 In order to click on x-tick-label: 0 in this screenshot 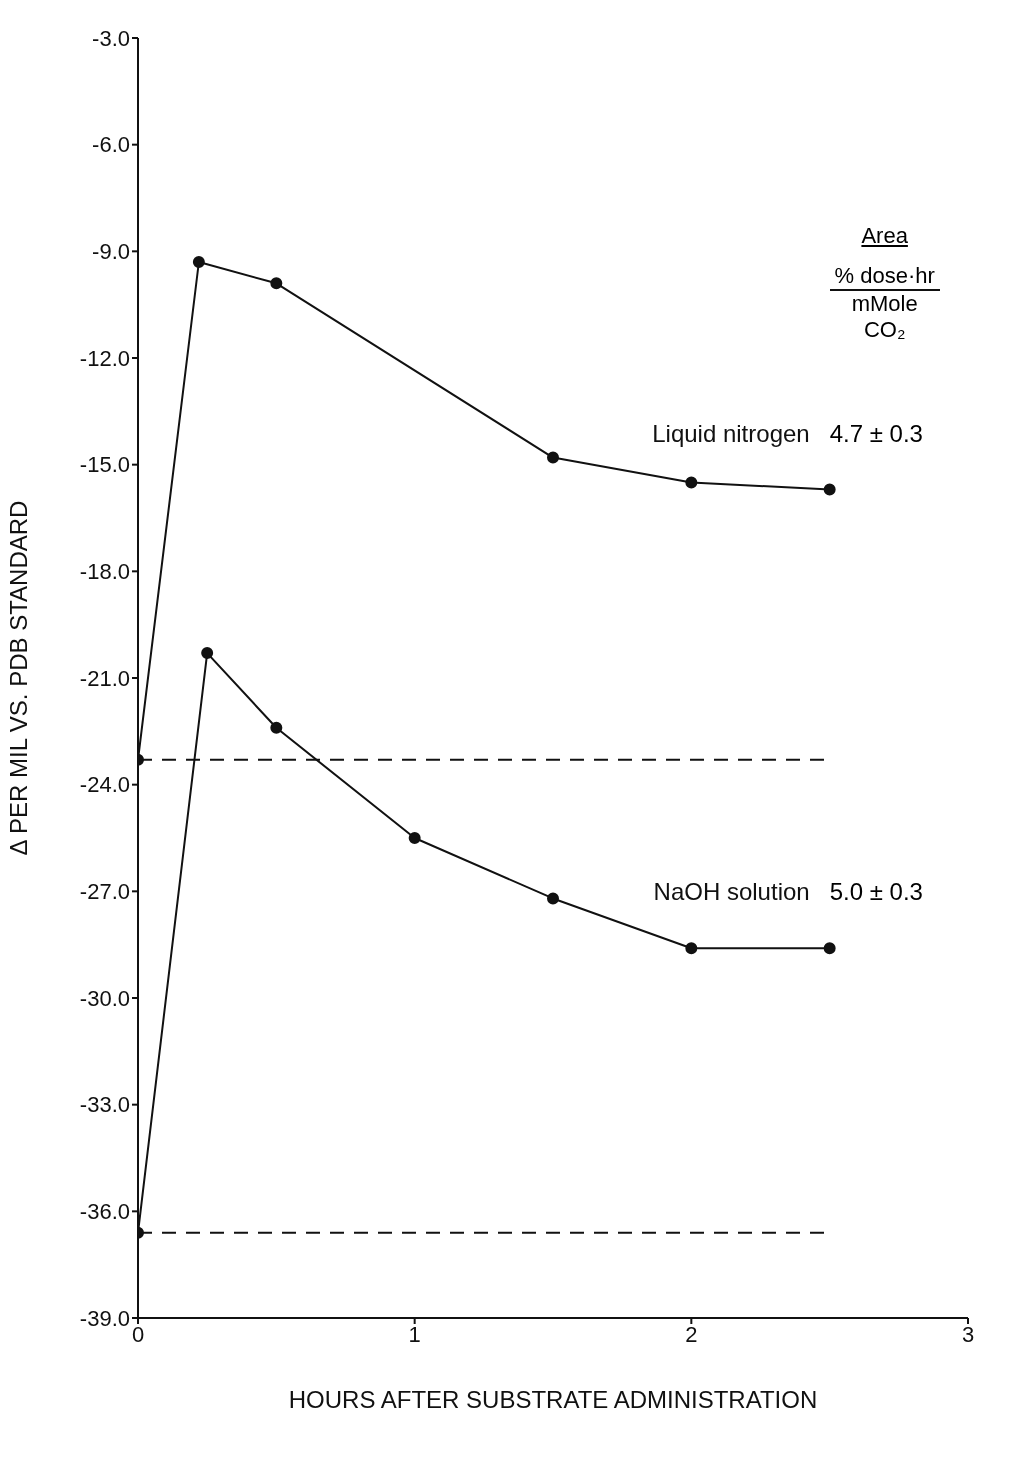, I will do `click(138, 1334)`.